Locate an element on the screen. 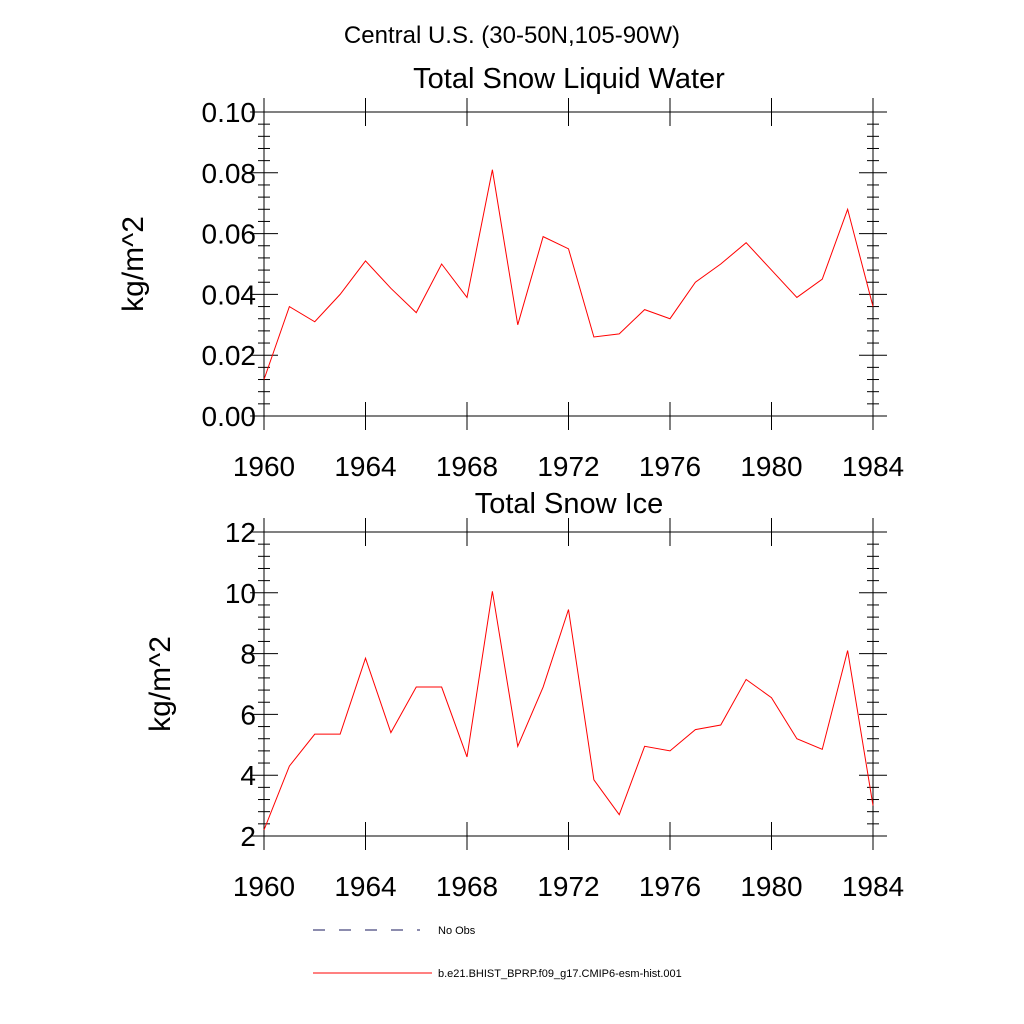 This screenshot has height=1024, width=1024. y-tick-label: 0.06 is located at coordinates (229, 234).